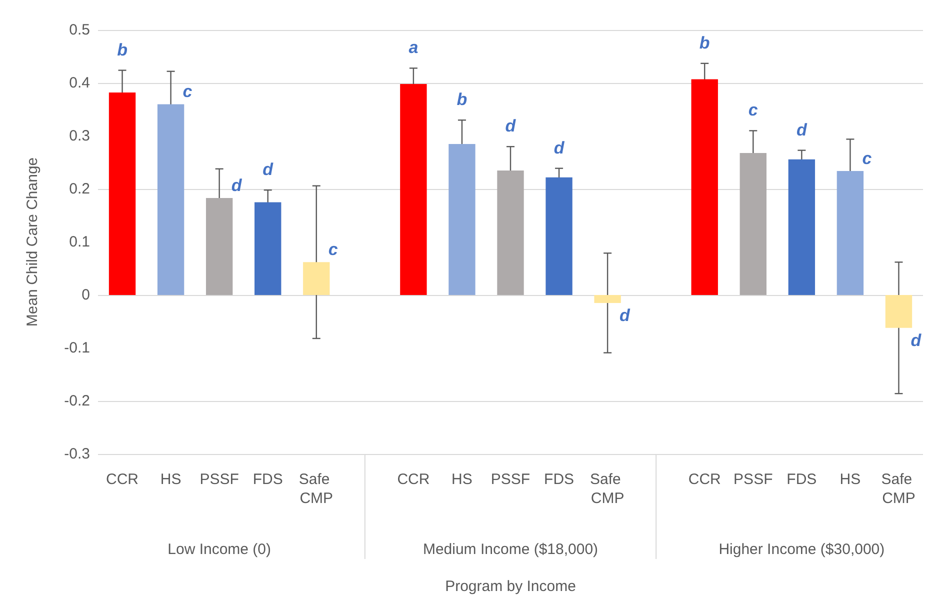 This screenshot has width=943, height=607. Describe the element at coordinates (77, 401) in the screenshot. I see `y-tick-label: -0.2` at that location.